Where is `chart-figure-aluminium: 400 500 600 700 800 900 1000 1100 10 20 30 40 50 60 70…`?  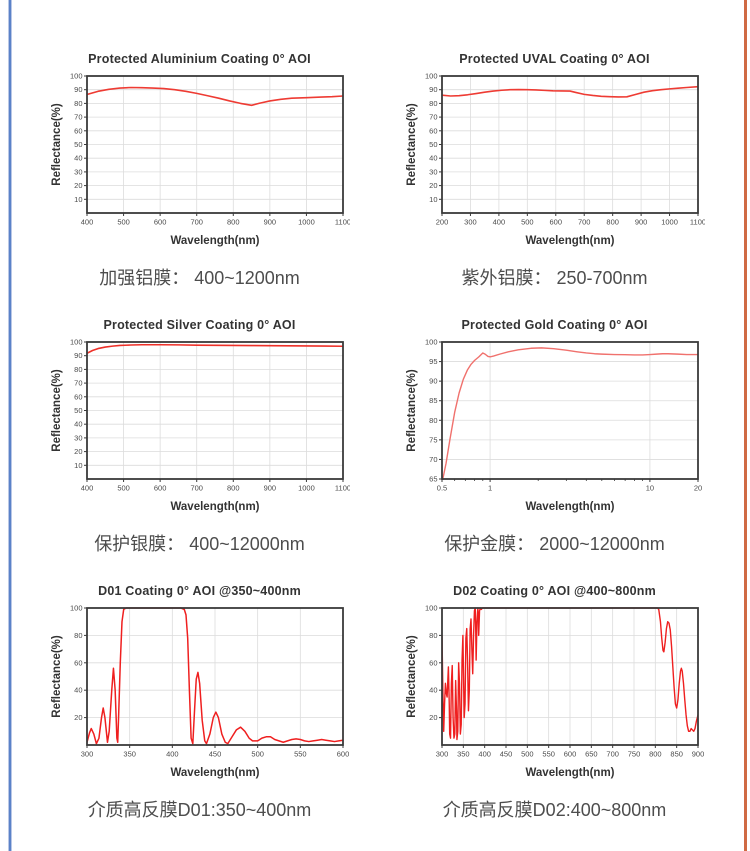
chart-figure-aluminium: 400 500 600 700 800 900 1000 1100 10 20 30 40 50 60 70… is located at coordinates (200, 160).